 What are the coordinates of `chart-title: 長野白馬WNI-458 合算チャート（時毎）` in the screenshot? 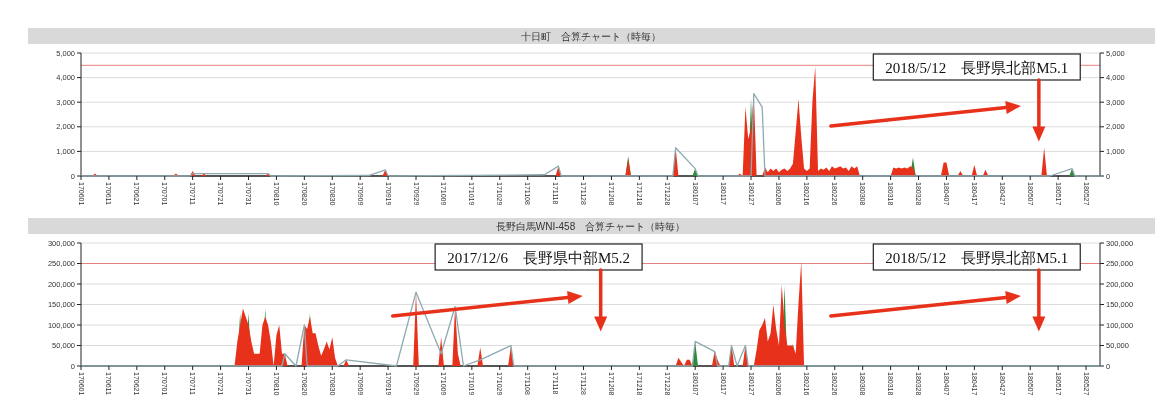 It's located at (590, 226).